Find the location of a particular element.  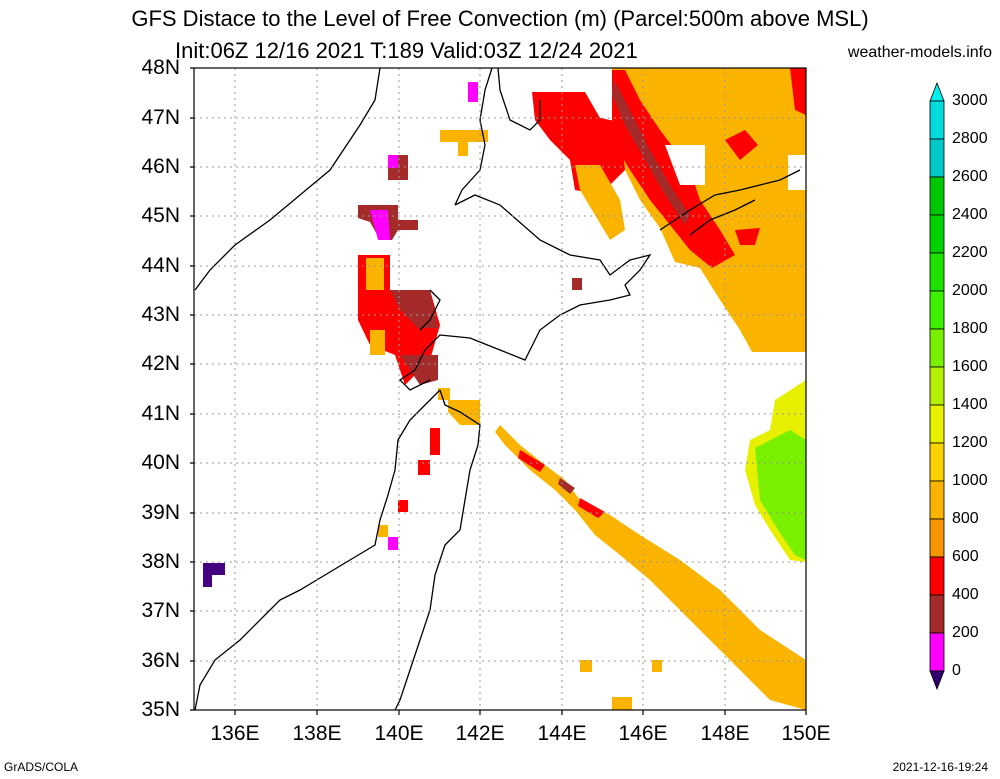

footer-software: GrADS/COLA is located at coordinates (41, 767).